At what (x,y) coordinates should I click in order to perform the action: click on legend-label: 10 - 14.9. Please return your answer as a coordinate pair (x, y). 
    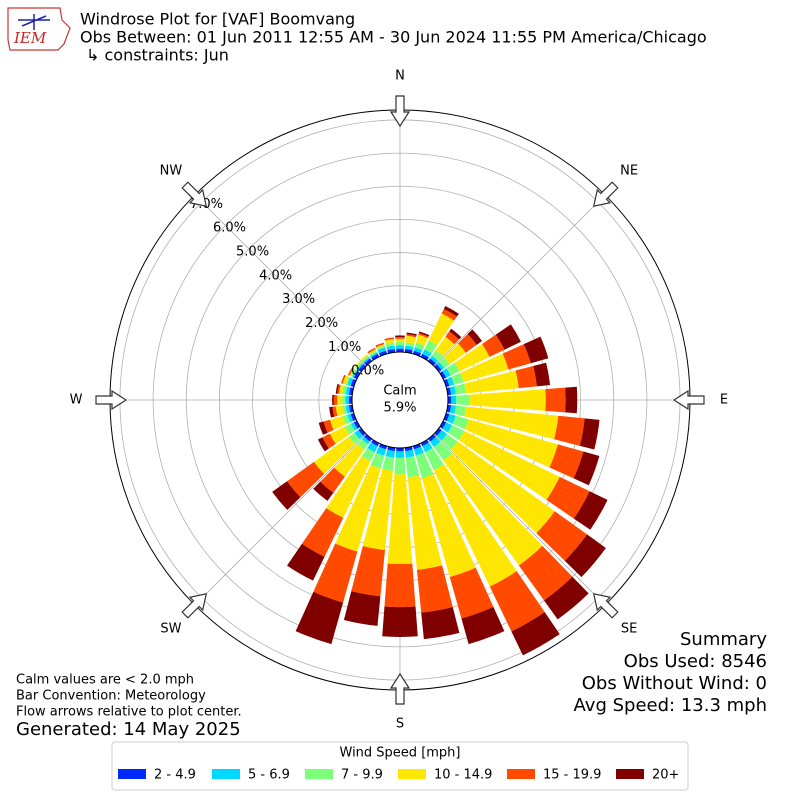
    Looking at the image, I should click on (463, 775).